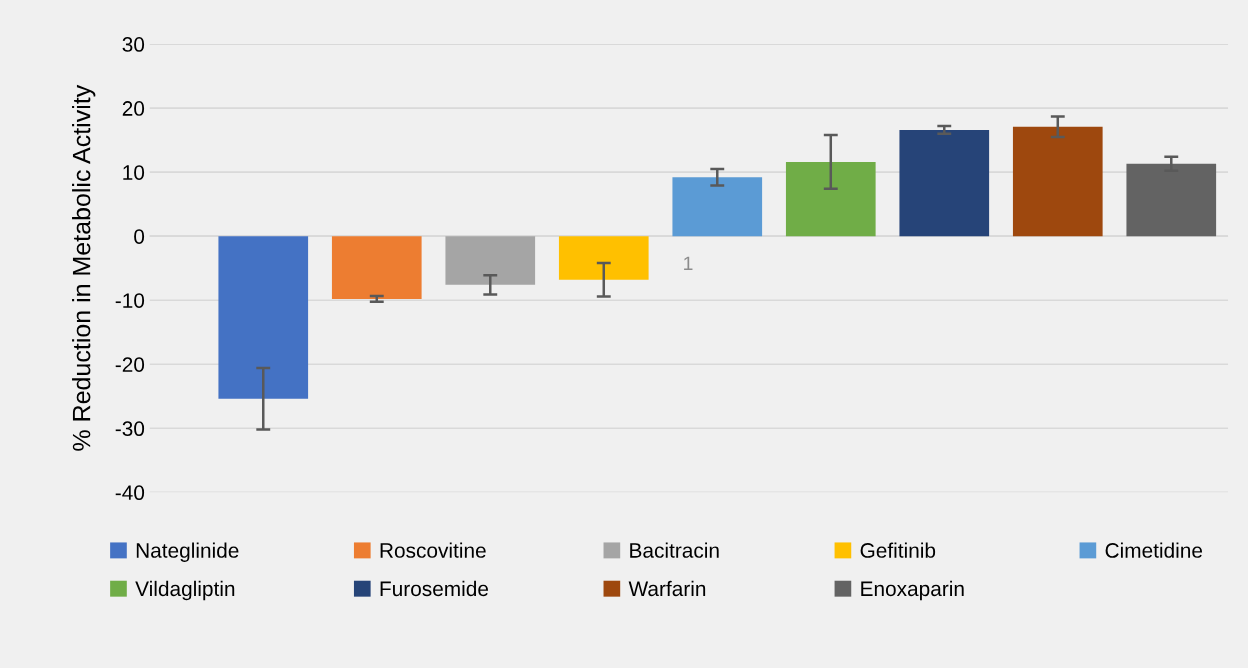 The image size is (1248, 668). What do you see at coordinates (898, 550) in the screenshot?
I see `legend-label: Gefitinib` at bounding box center [898, 550].